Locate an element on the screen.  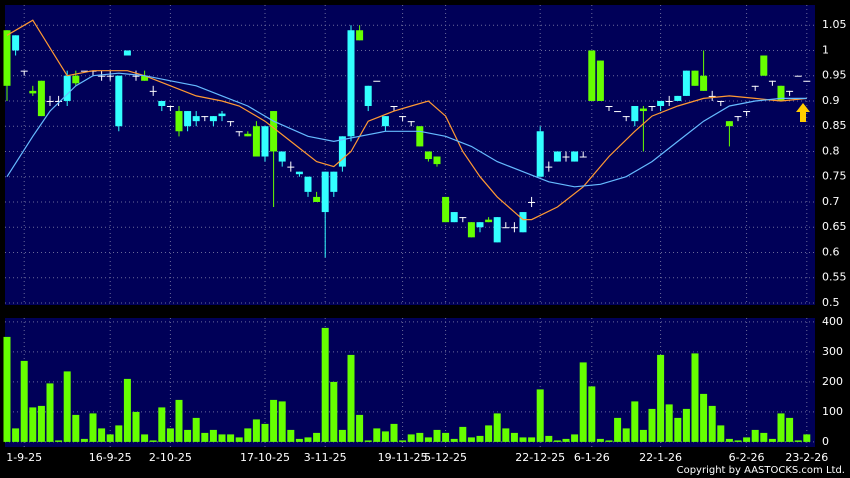
x-tick-label: 1-9-25 is located at coordinates (24, 457).